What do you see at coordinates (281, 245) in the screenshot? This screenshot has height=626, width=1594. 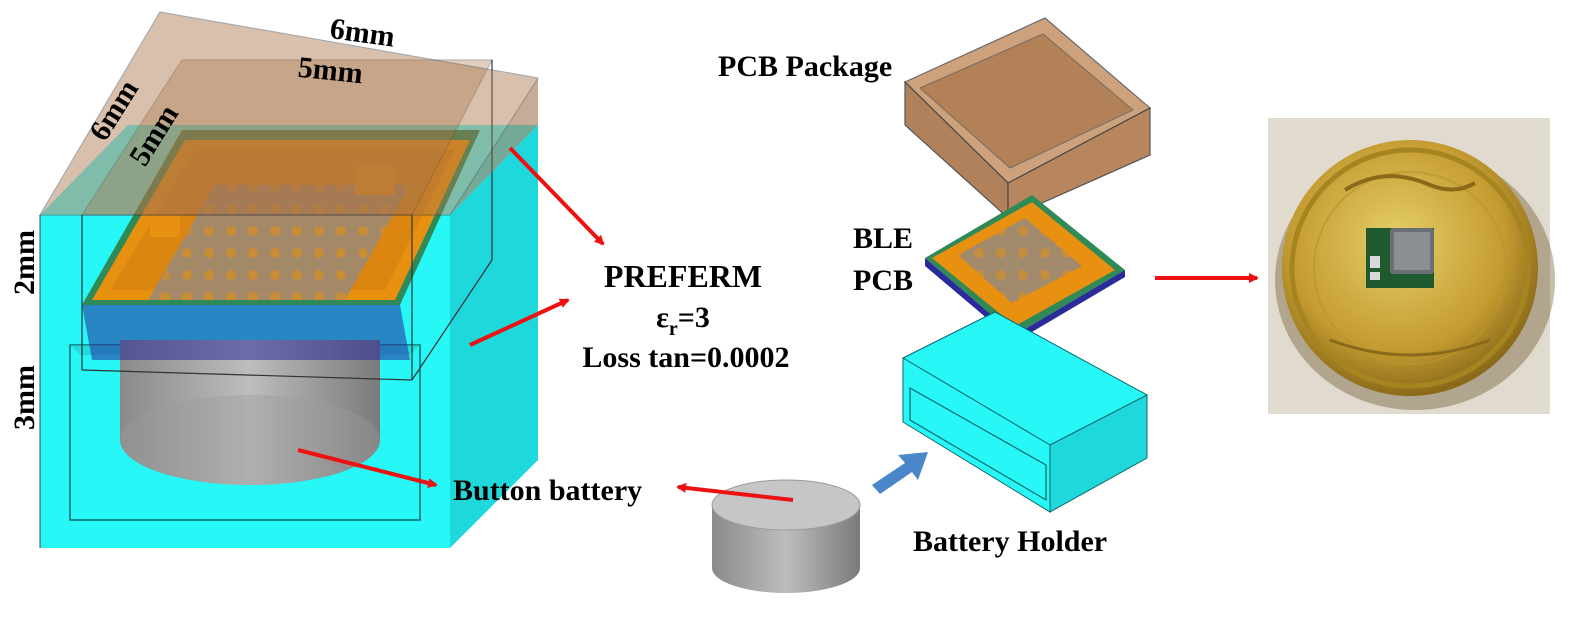 I see `pcb-board-assembled` at bounding box center [281, 245].